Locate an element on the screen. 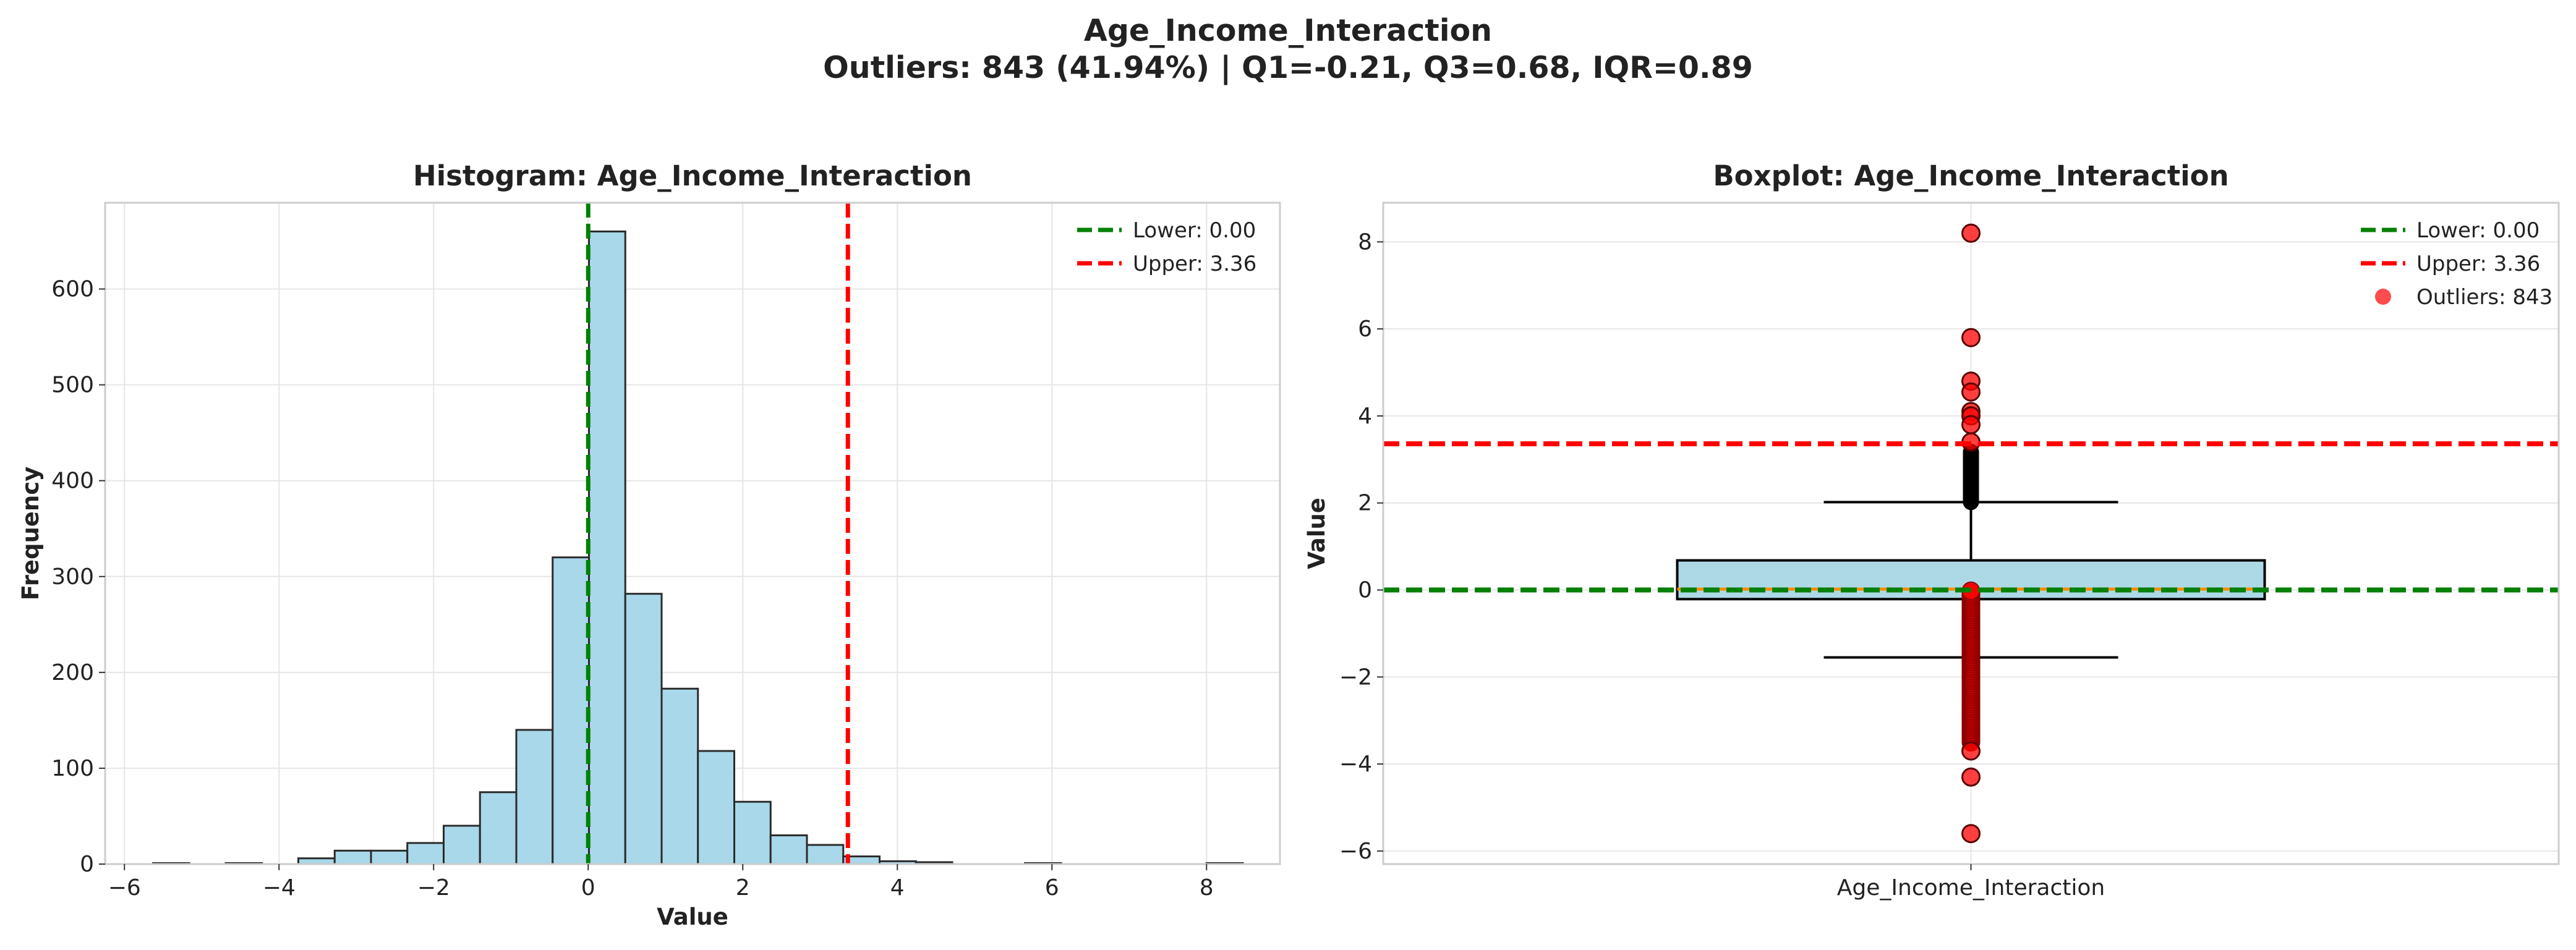 The image size is (2576, 950). x-tick-label: 8 is located at coordinates (1207, 888).